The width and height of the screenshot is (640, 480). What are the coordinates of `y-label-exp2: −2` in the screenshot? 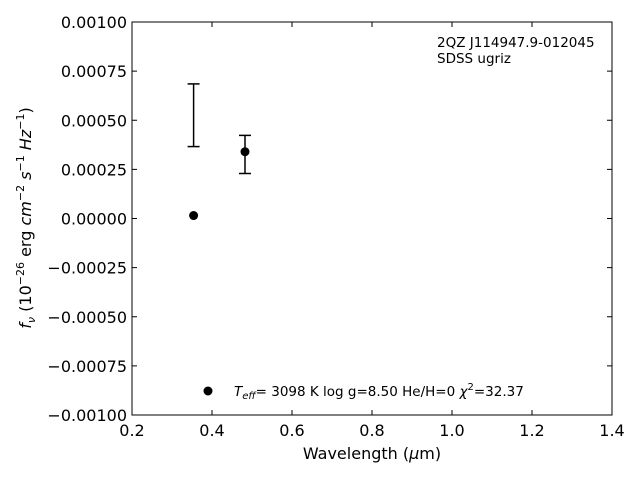 It's located at (20, 193).